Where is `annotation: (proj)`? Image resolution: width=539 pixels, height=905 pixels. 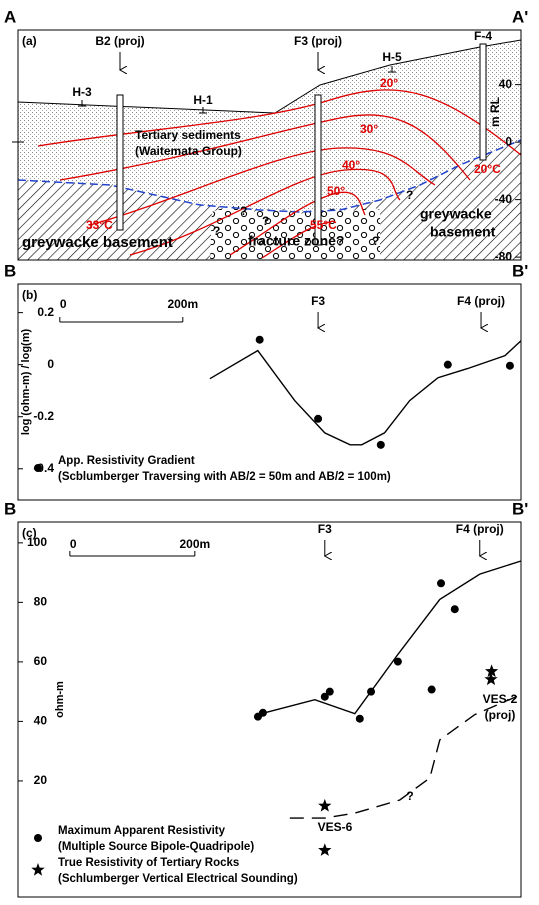
annotation: (proj) is located at coordinates (500, 715).